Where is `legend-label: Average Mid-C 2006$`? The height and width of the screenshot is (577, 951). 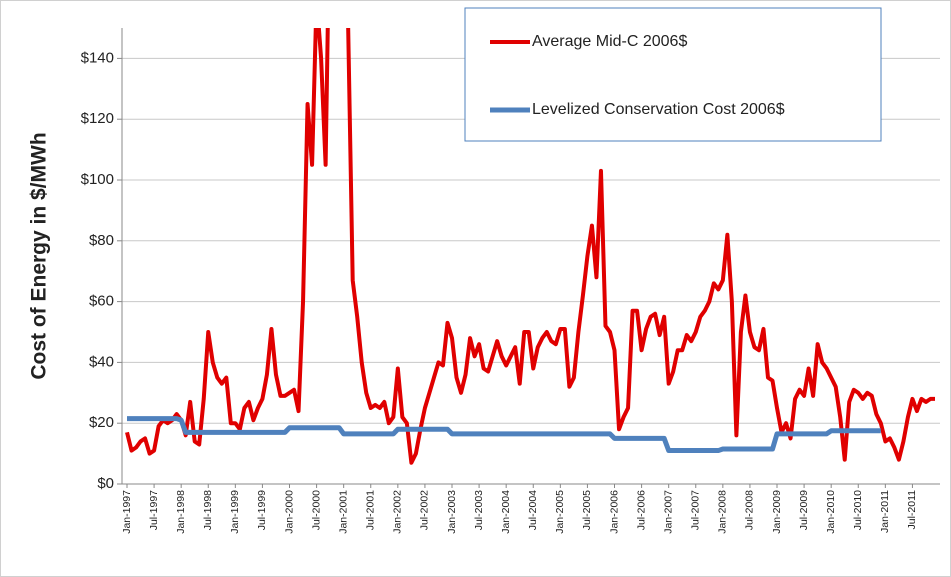 legend-label: Average Mid-C 2006$ is located at coordinates (609, 41).